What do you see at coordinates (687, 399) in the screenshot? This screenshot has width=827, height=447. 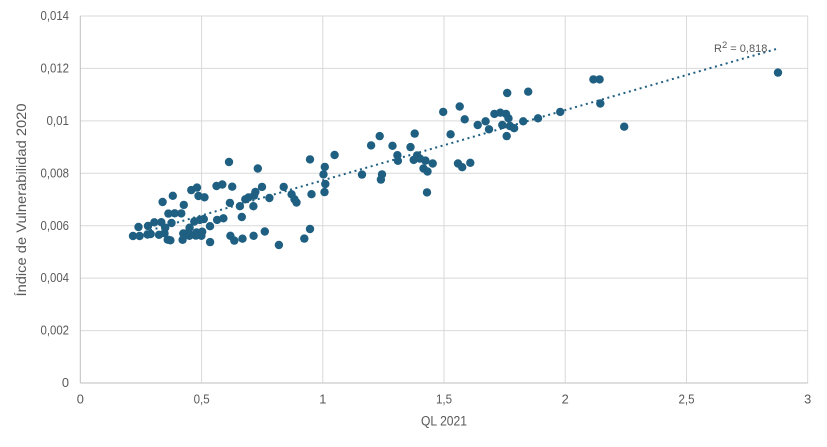 I see `svg-text: 2,5` at bounding box center [687, 399].